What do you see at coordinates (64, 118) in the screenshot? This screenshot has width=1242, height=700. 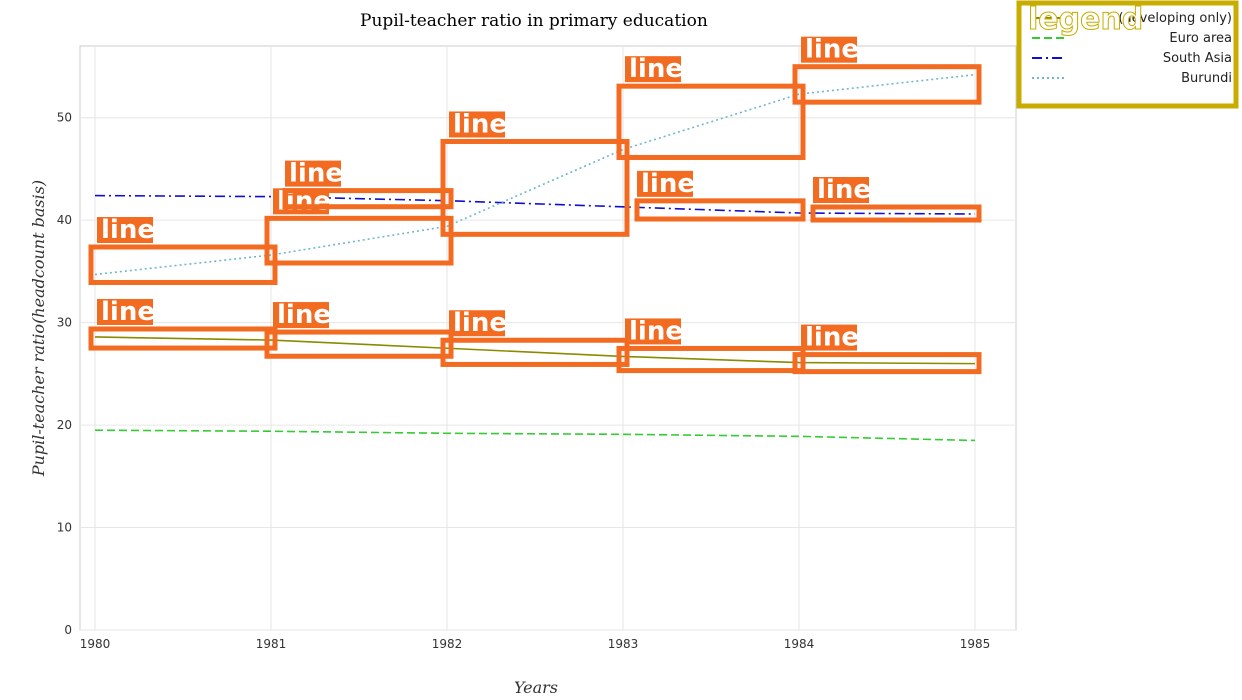 I see `y-tick-label: 50` at bounding box center [64, 118].